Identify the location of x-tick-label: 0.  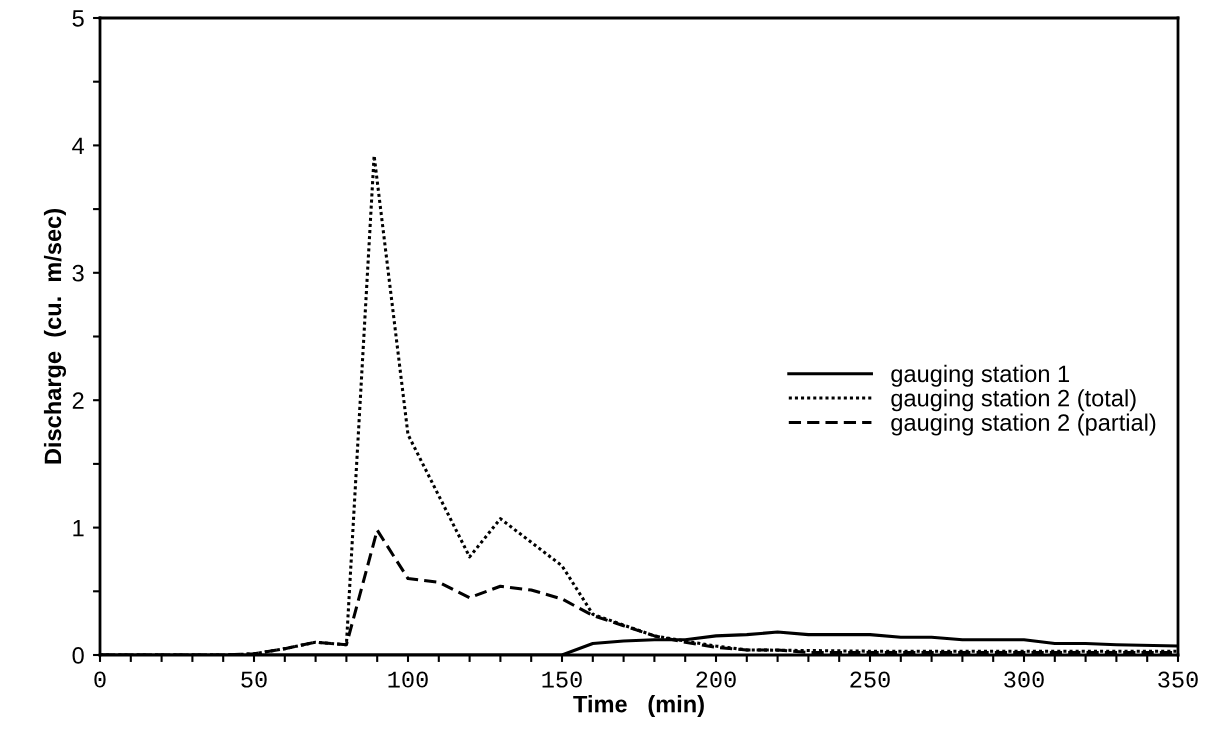
(100, 679).